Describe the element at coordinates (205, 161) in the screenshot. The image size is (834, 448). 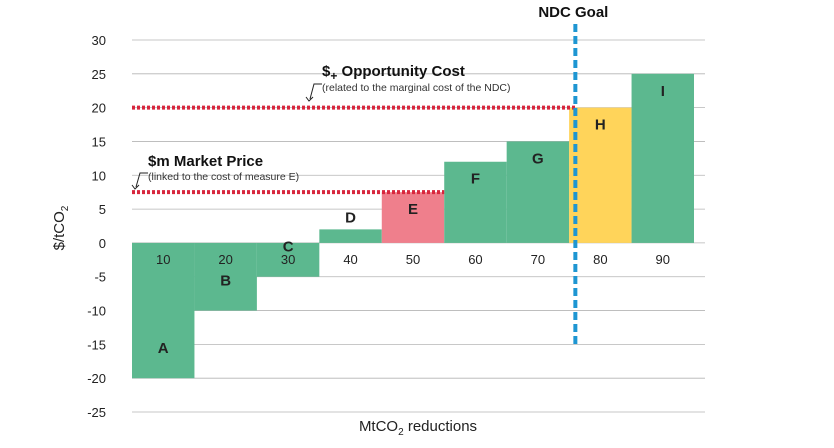
I see `market-price-title: $m Market Price` at that location.